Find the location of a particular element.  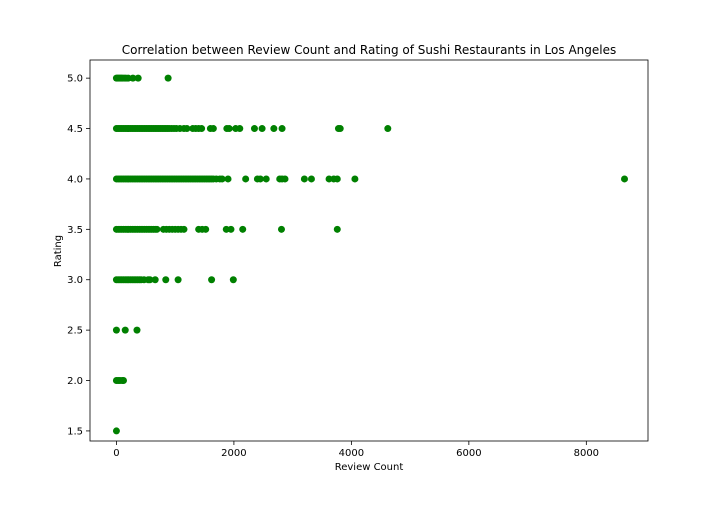

y-axis-ticks: 1.5 2.0 2.5 3.0 3.5 4.0 4.5 5.0 is located at coordinates (78, 255).